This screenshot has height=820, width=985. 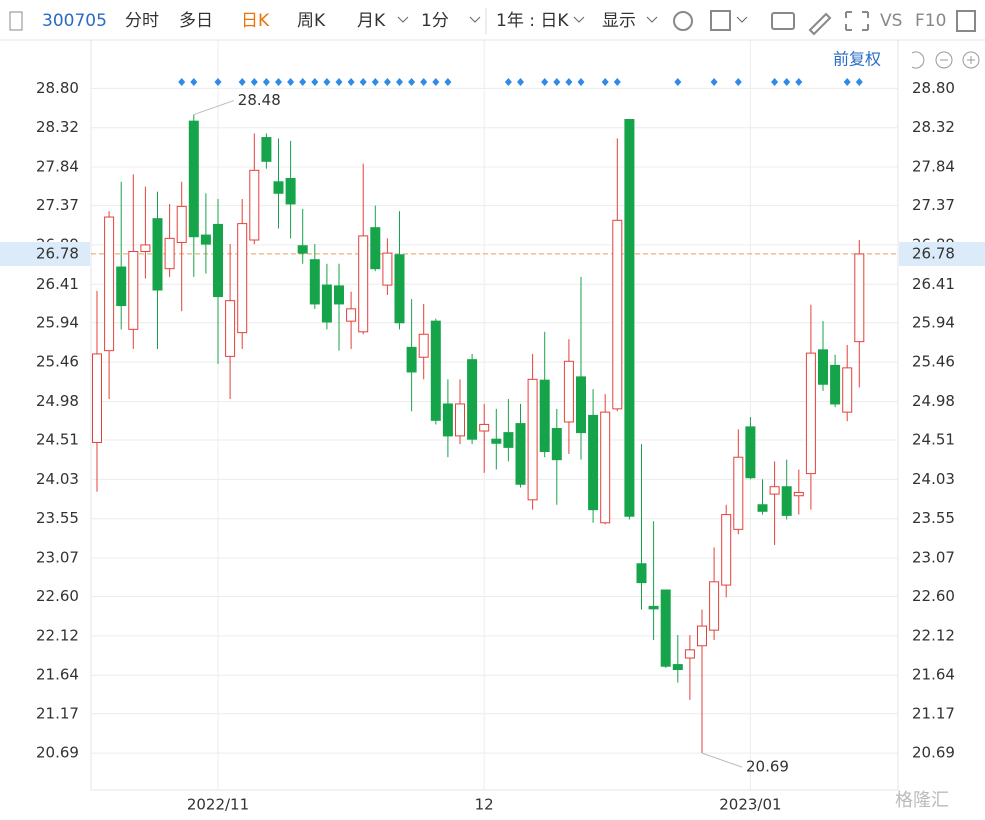 What do you see at coordinates (371, 21) in the screenshot?
I see `tab: 月K` at bounding box center [371, 21].